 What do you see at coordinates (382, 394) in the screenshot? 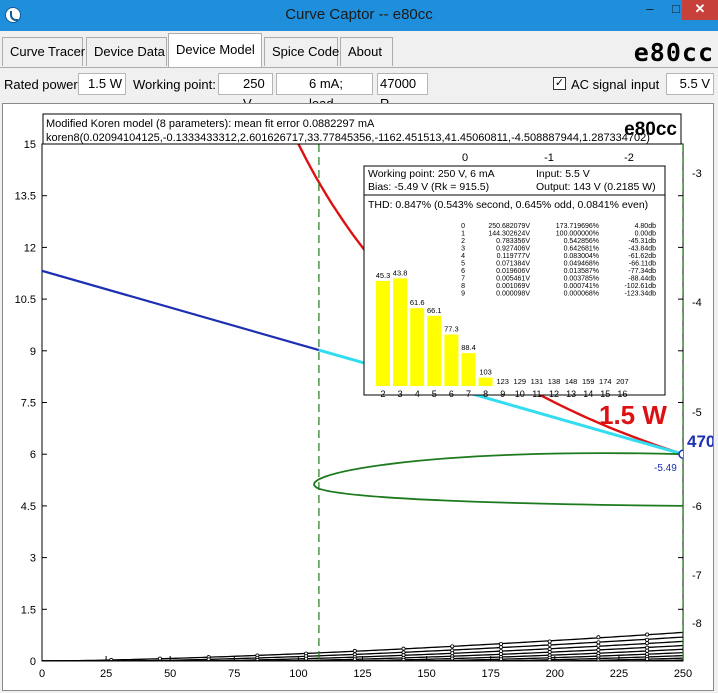
I see `harmonic-number-label: 2` at bounding box center [382, 394].